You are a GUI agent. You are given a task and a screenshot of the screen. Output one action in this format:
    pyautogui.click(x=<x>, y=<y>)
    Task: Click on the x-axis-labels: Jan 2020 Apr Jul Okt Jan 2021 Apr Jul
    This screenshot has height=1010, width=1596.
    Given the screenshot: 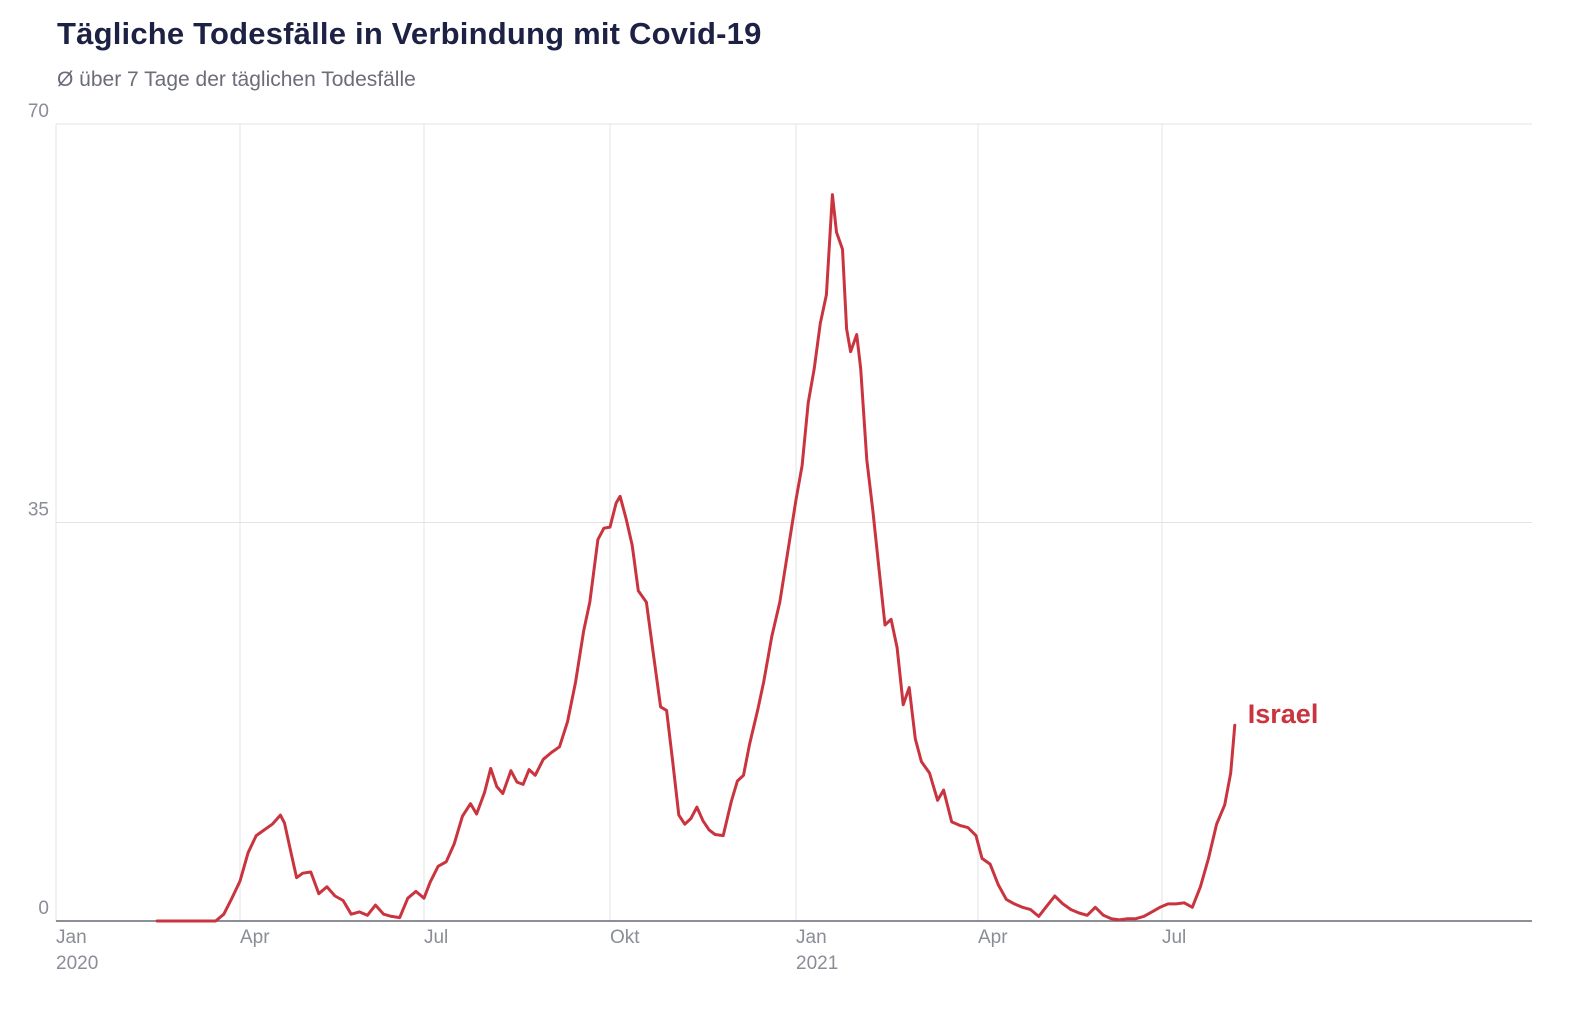 What is the action you would take?
    pyautogui.click(x=621, y=950)
    